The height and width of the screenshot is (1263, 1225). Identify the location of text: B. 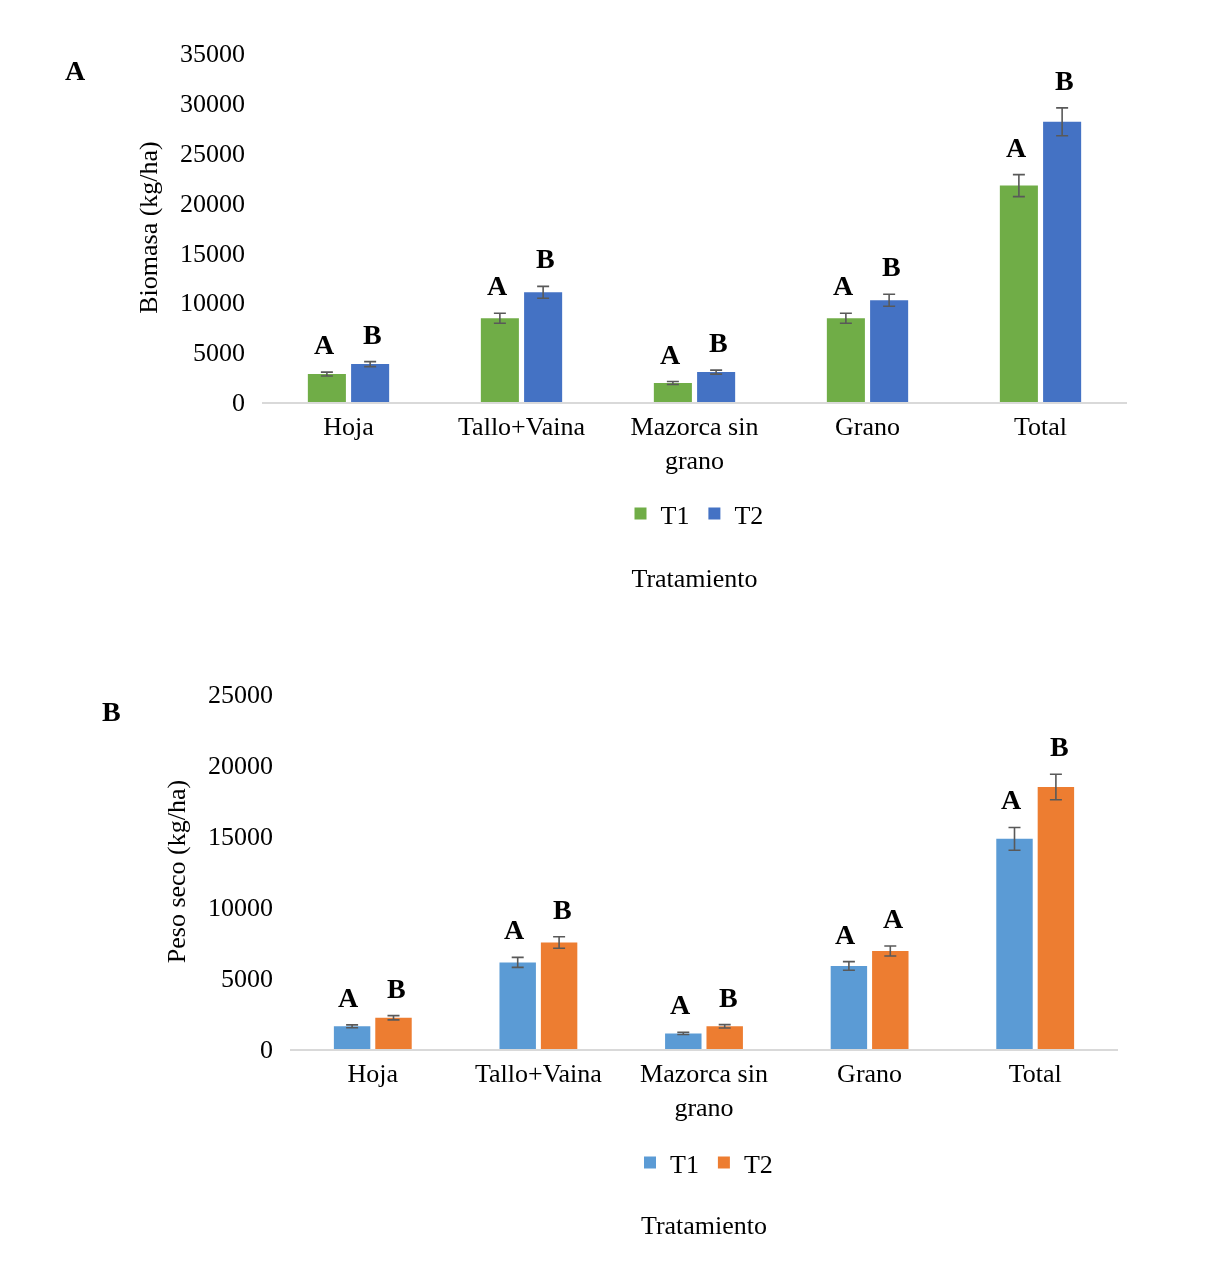
(111, 711).